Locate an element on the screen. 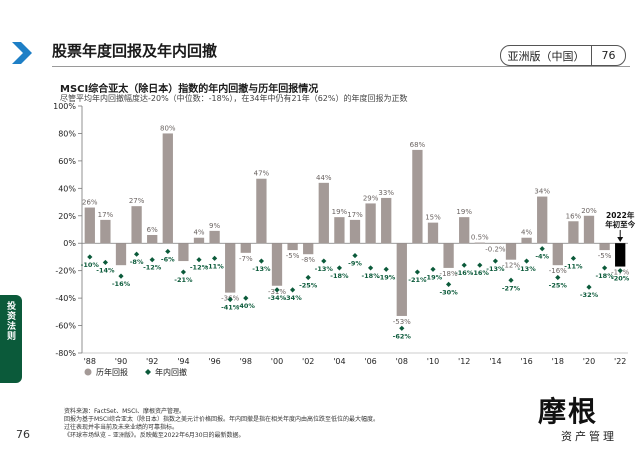 The image size is (640, 452). return-bar-2005 is located at coordinates (355, 231).